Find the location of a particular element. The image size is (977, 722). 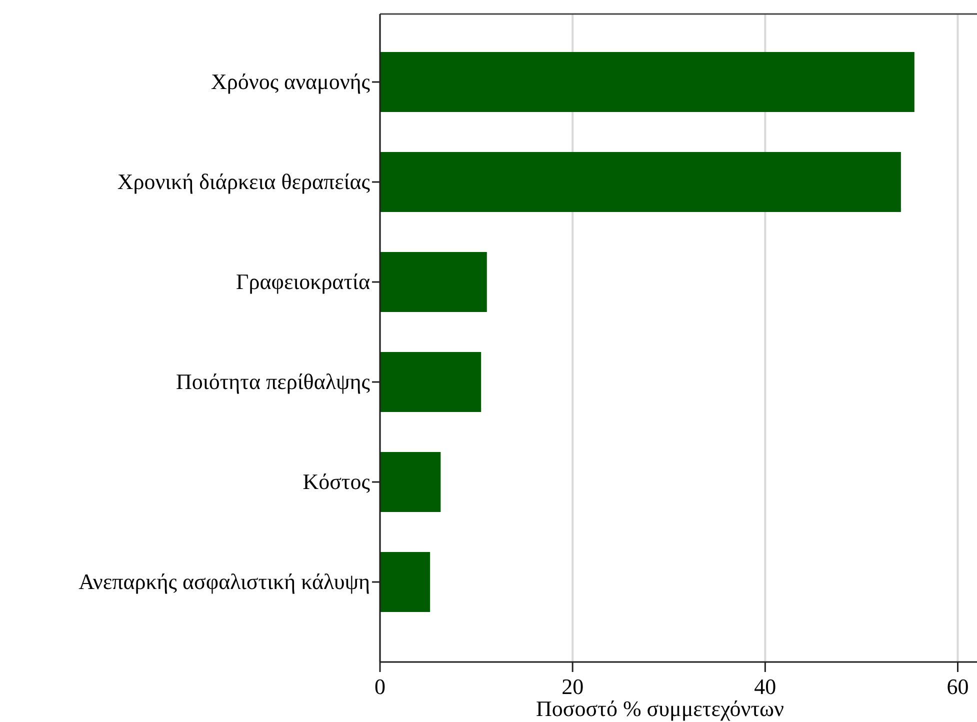

y-tick-label: Κόστος is located at coordinates (336, 481).